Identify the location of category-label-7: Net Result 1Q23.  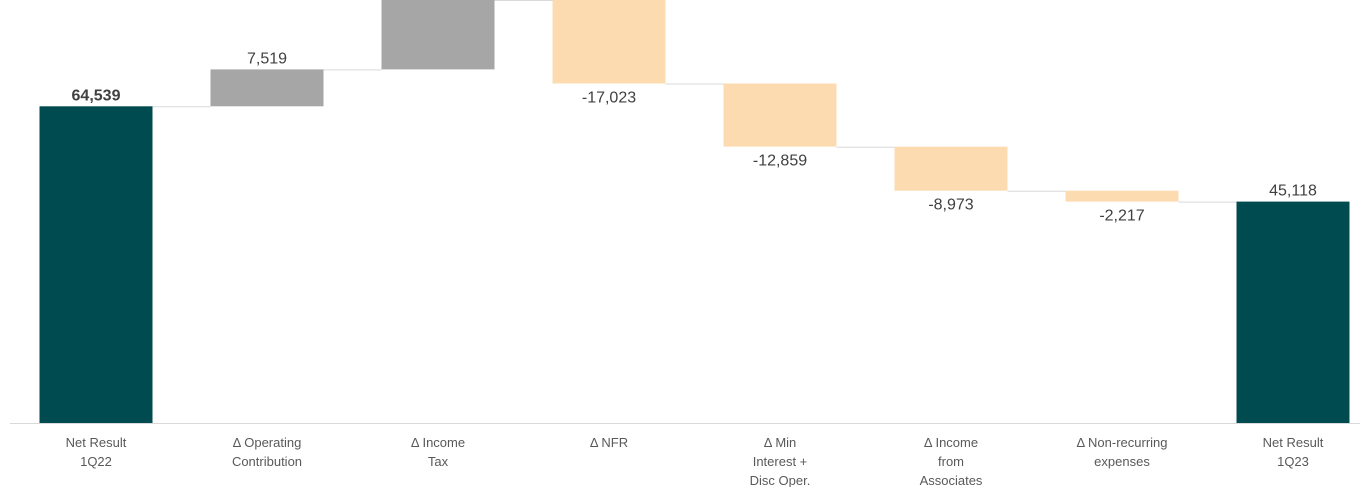
(1293, 452).